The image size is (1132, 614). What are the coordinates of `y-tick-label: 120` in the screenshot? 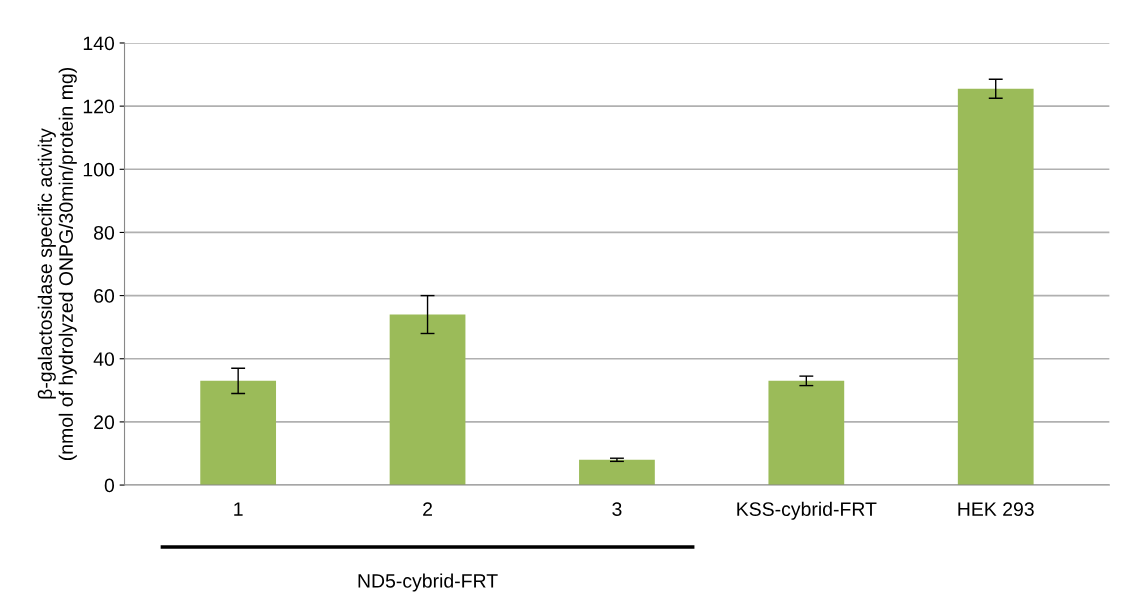 It's located at (99, 106).